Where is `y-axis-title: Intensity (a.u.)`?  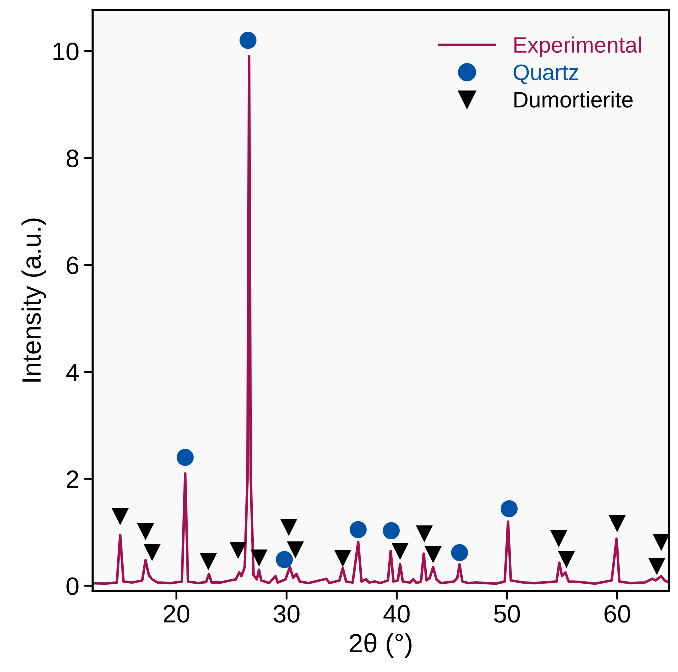 y-axis-title: Intensity (a.u.) is located at coordinates (34, 300).